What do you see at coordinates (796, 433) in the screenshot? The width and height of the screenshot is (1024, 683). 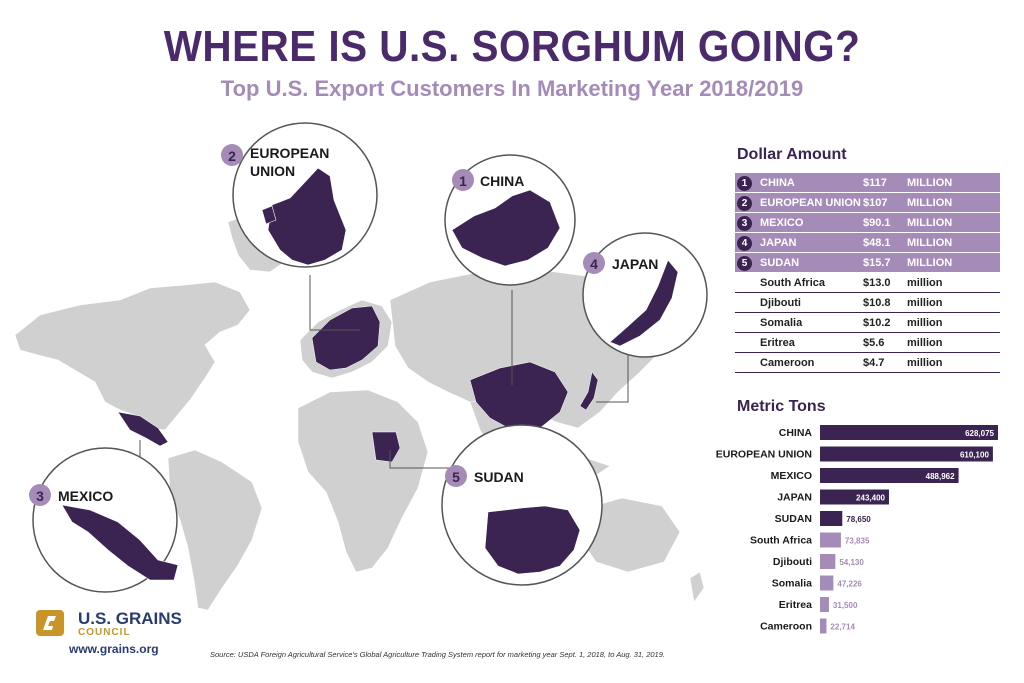 I see `bar-category-label: CHINA` at bounding box center [796, 433].